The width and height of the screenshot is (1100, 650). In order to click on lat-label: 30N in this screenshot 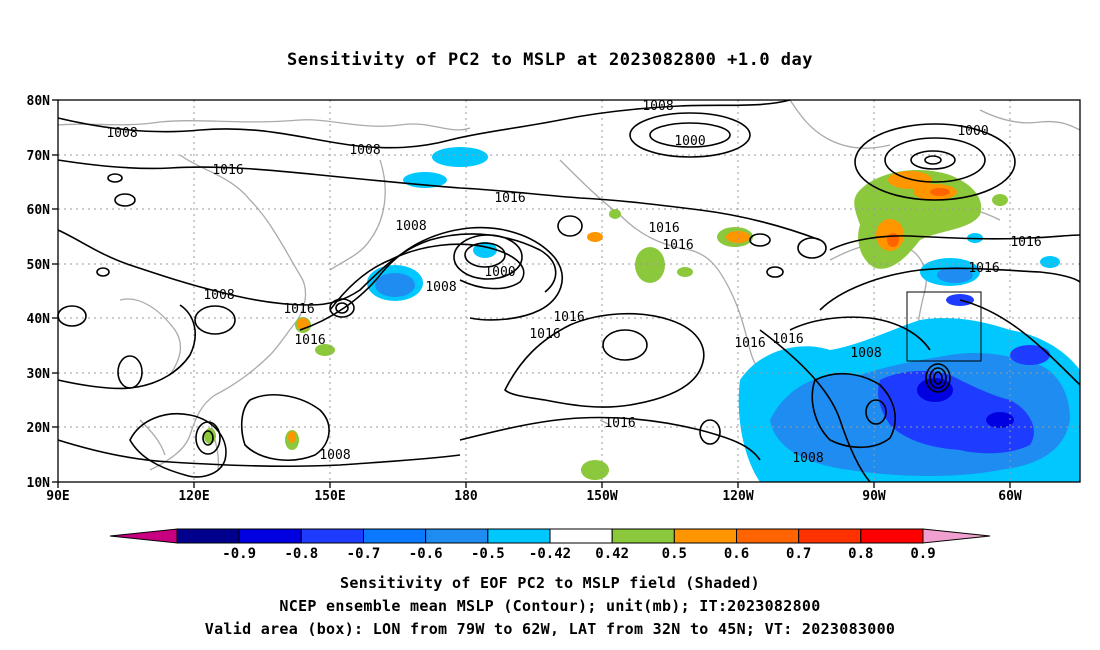, I will do `click(39, 374)`.